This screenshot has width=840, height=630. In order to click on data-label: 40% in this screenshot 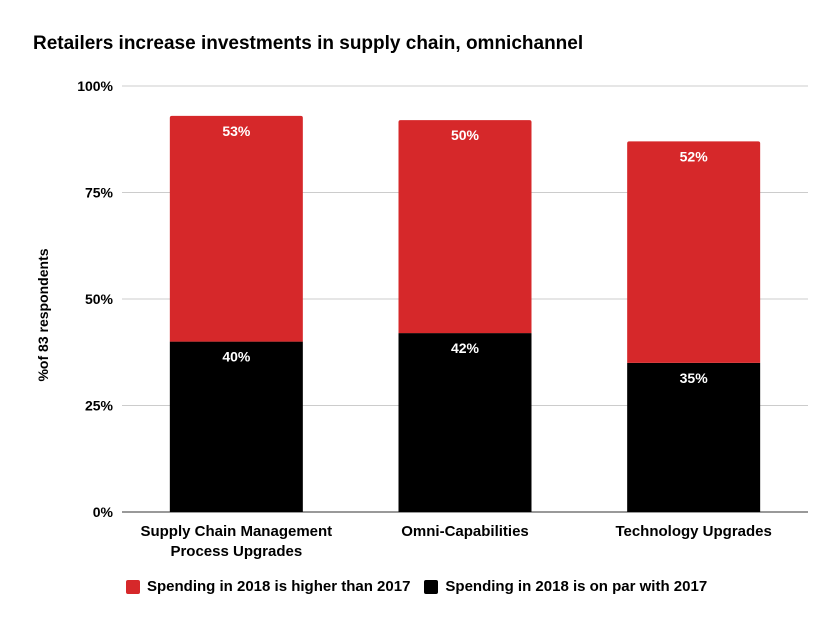, I will do `click(236, 357)`.